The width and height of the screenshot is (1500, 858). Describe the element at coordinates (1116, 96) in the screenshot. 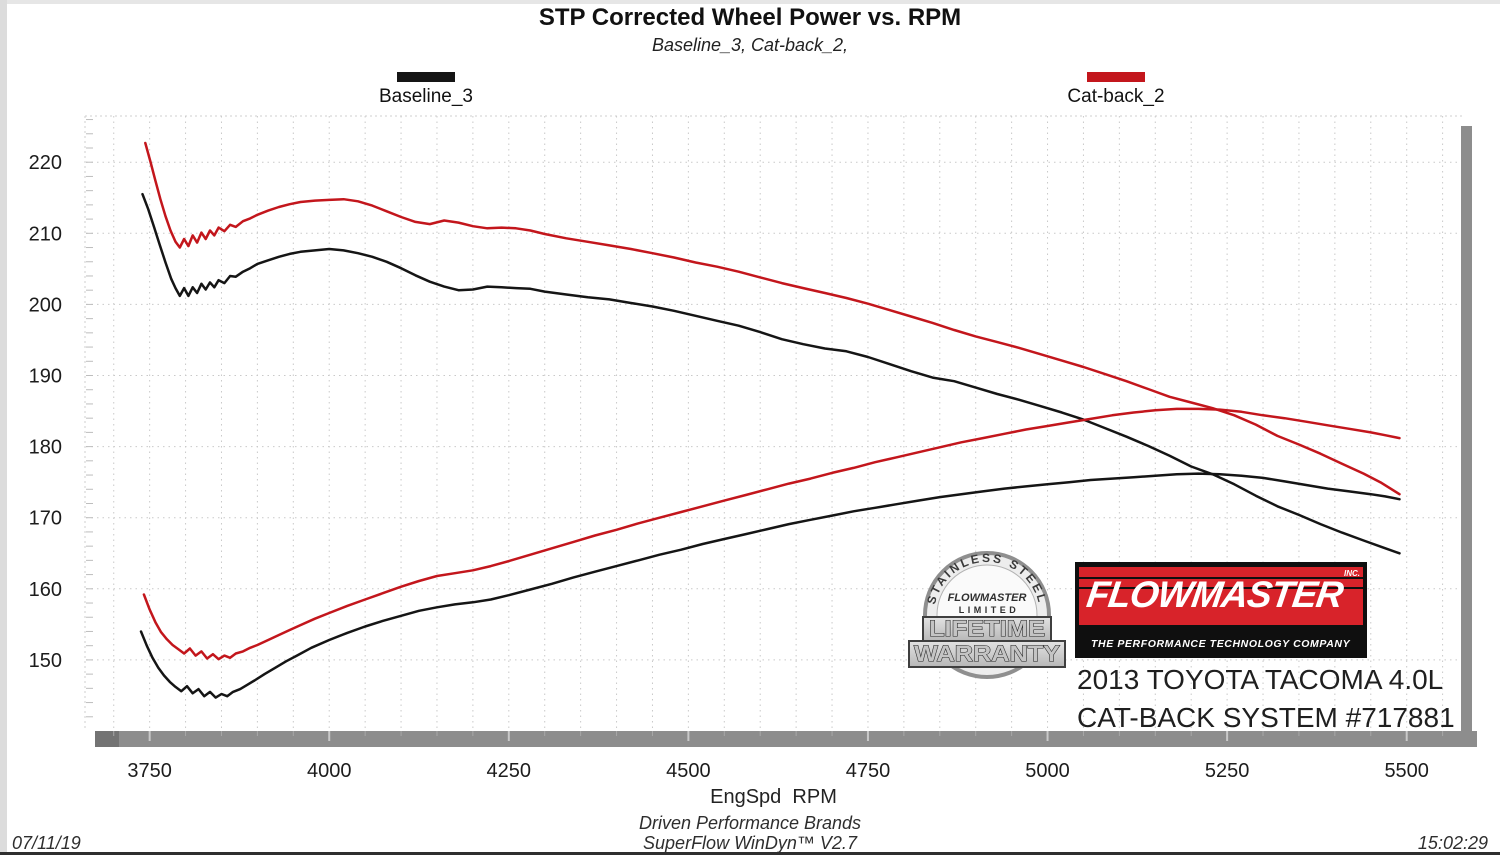

I see `legend-catback-label: Cat-back_2` at that location.